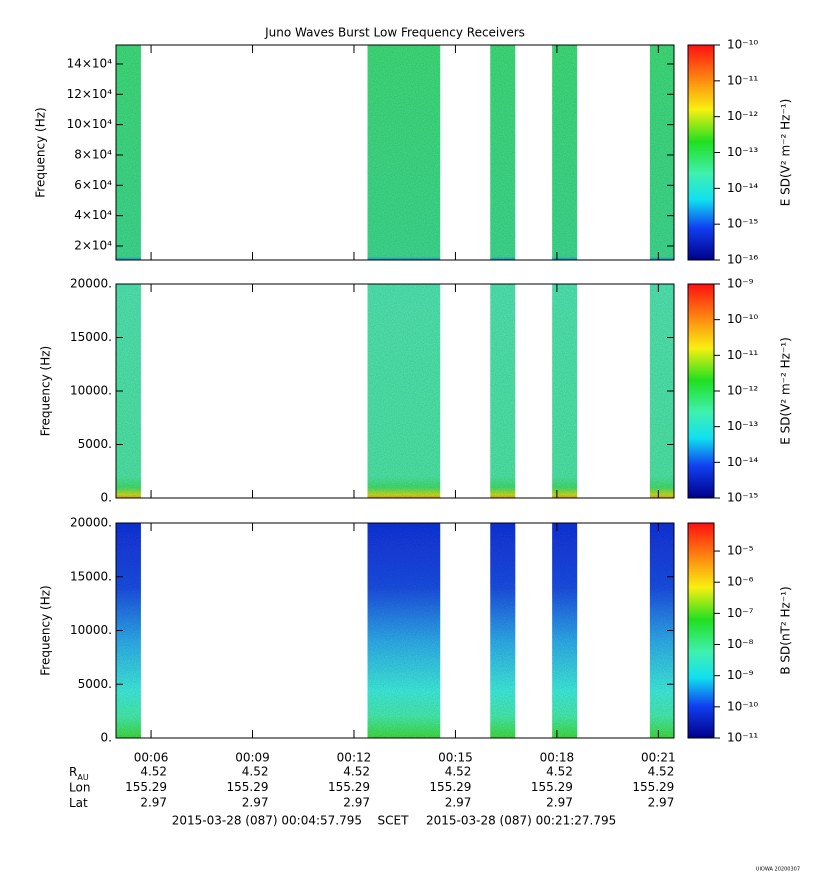 Image resolution: width=815 pixels, height=884 pixels. I want to click on ephemeris-label-text: Lat, so click(78, 803).